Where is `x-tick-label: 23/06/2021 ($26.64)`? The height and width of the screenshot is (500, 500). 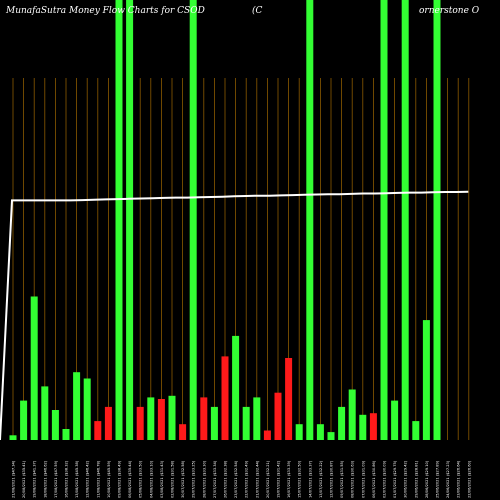
x-tick-label: 23/06/2021 ($26.64) is located at coordinates (459, 479).